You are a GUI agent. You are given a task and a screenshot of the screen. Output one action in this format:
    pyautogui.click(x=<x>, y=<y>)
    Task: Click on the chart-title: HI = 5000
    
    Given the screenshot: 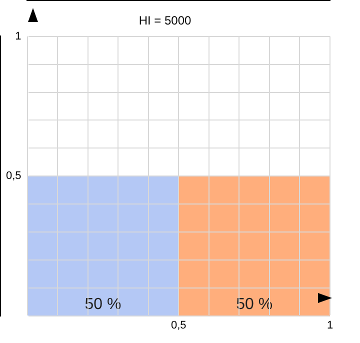 What is the action you would take?
    pyautogui.click(x=165, y=21)
    